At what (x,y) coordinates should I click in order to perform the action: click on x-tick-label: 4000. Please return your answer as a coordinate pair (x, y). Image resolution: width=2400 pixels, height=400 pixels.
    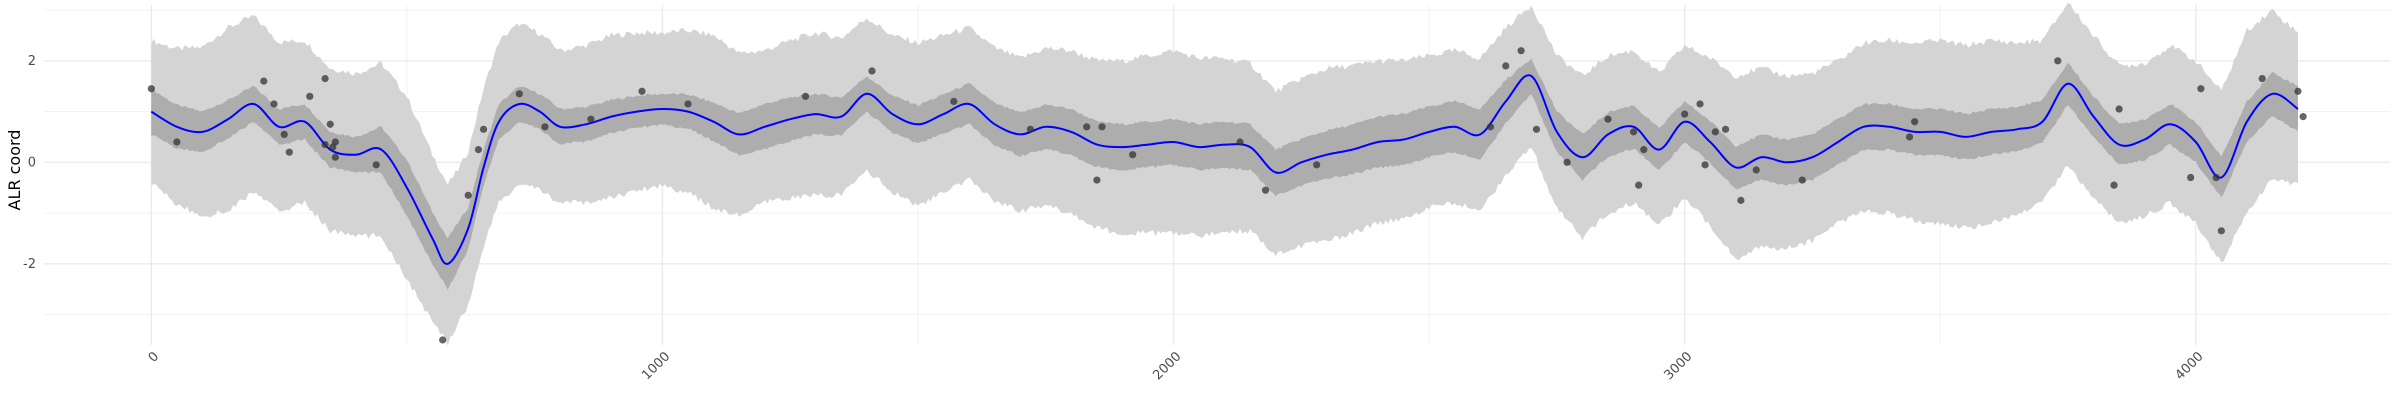
    Looking at the image, I should click on (2190, 366).